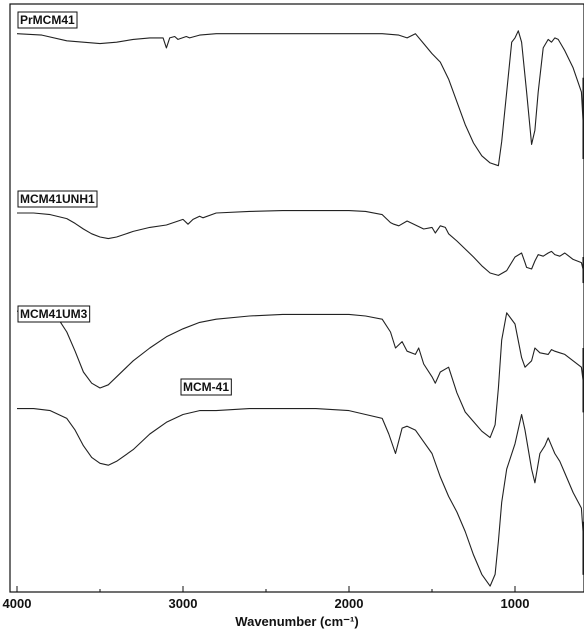 The height and width of the screenshot is (633, 584). What do you see at coordinates (183, 603) in the screenshot?
I see `x-tick-label: 3000` at bounding box center [183, 603].